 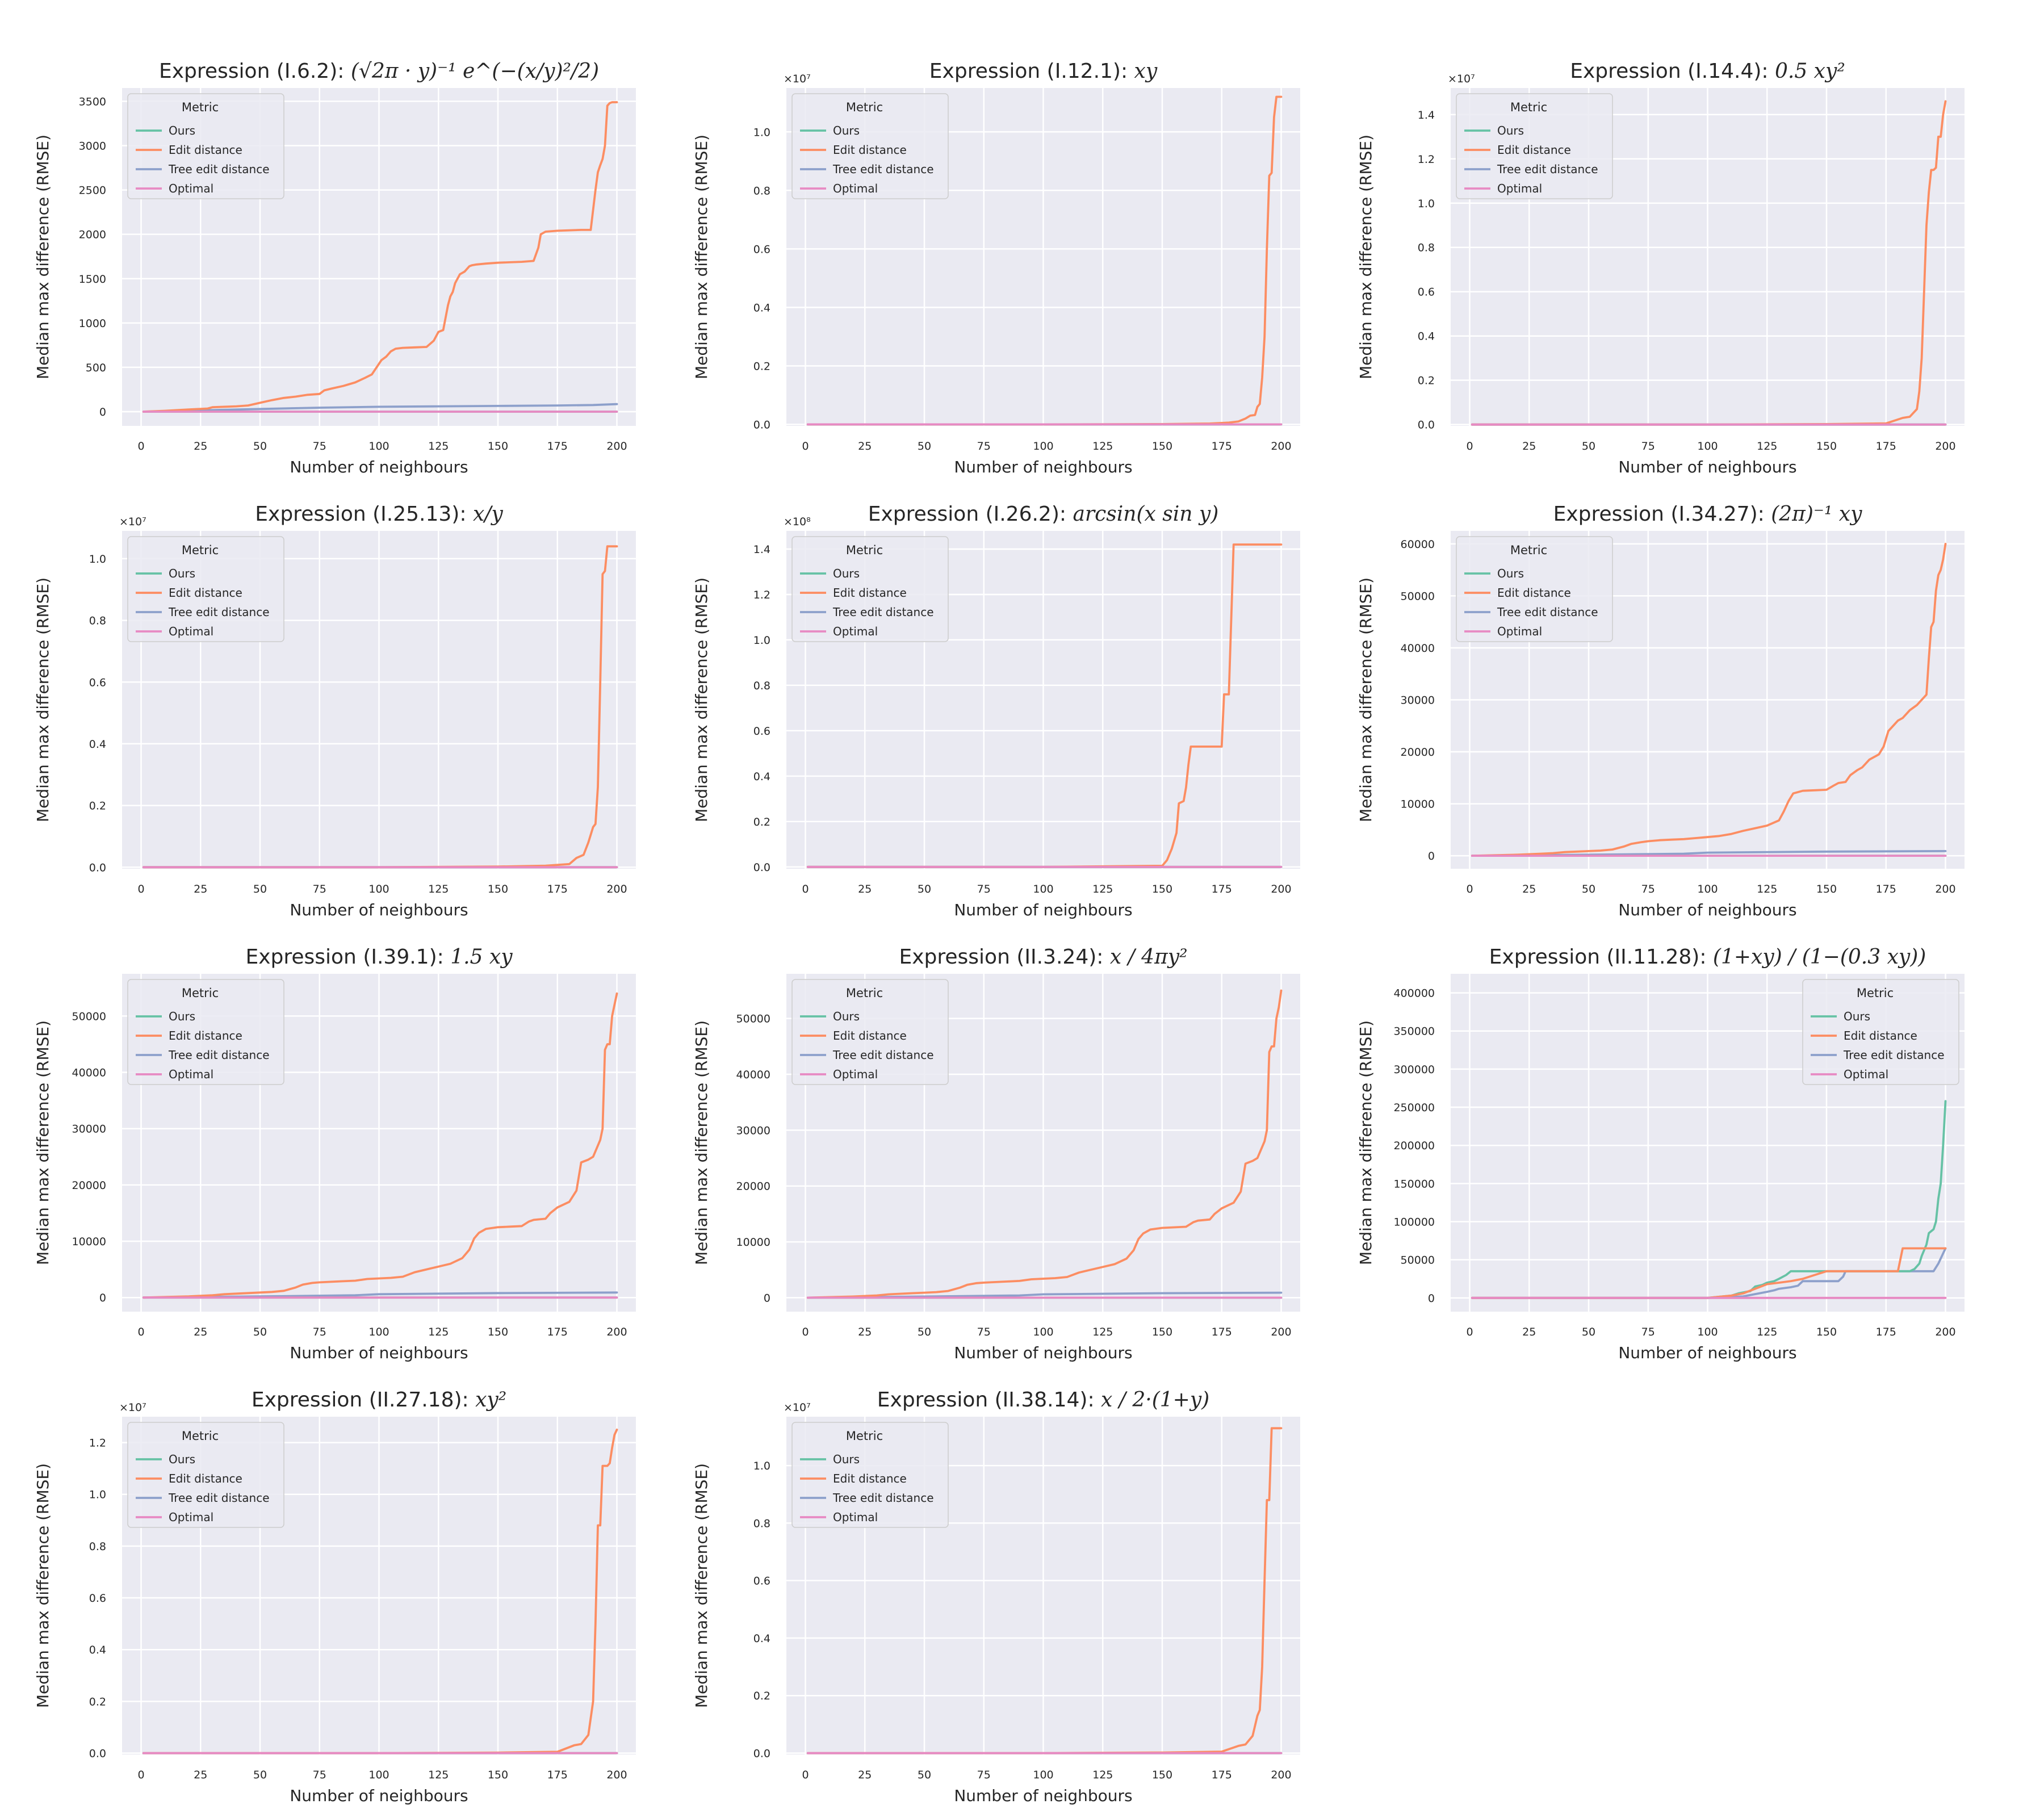 What do you see at coordinates (767, 1298) in the screenshot?
I see `y-tick-label: 0` at bounding box center [767, 1298].